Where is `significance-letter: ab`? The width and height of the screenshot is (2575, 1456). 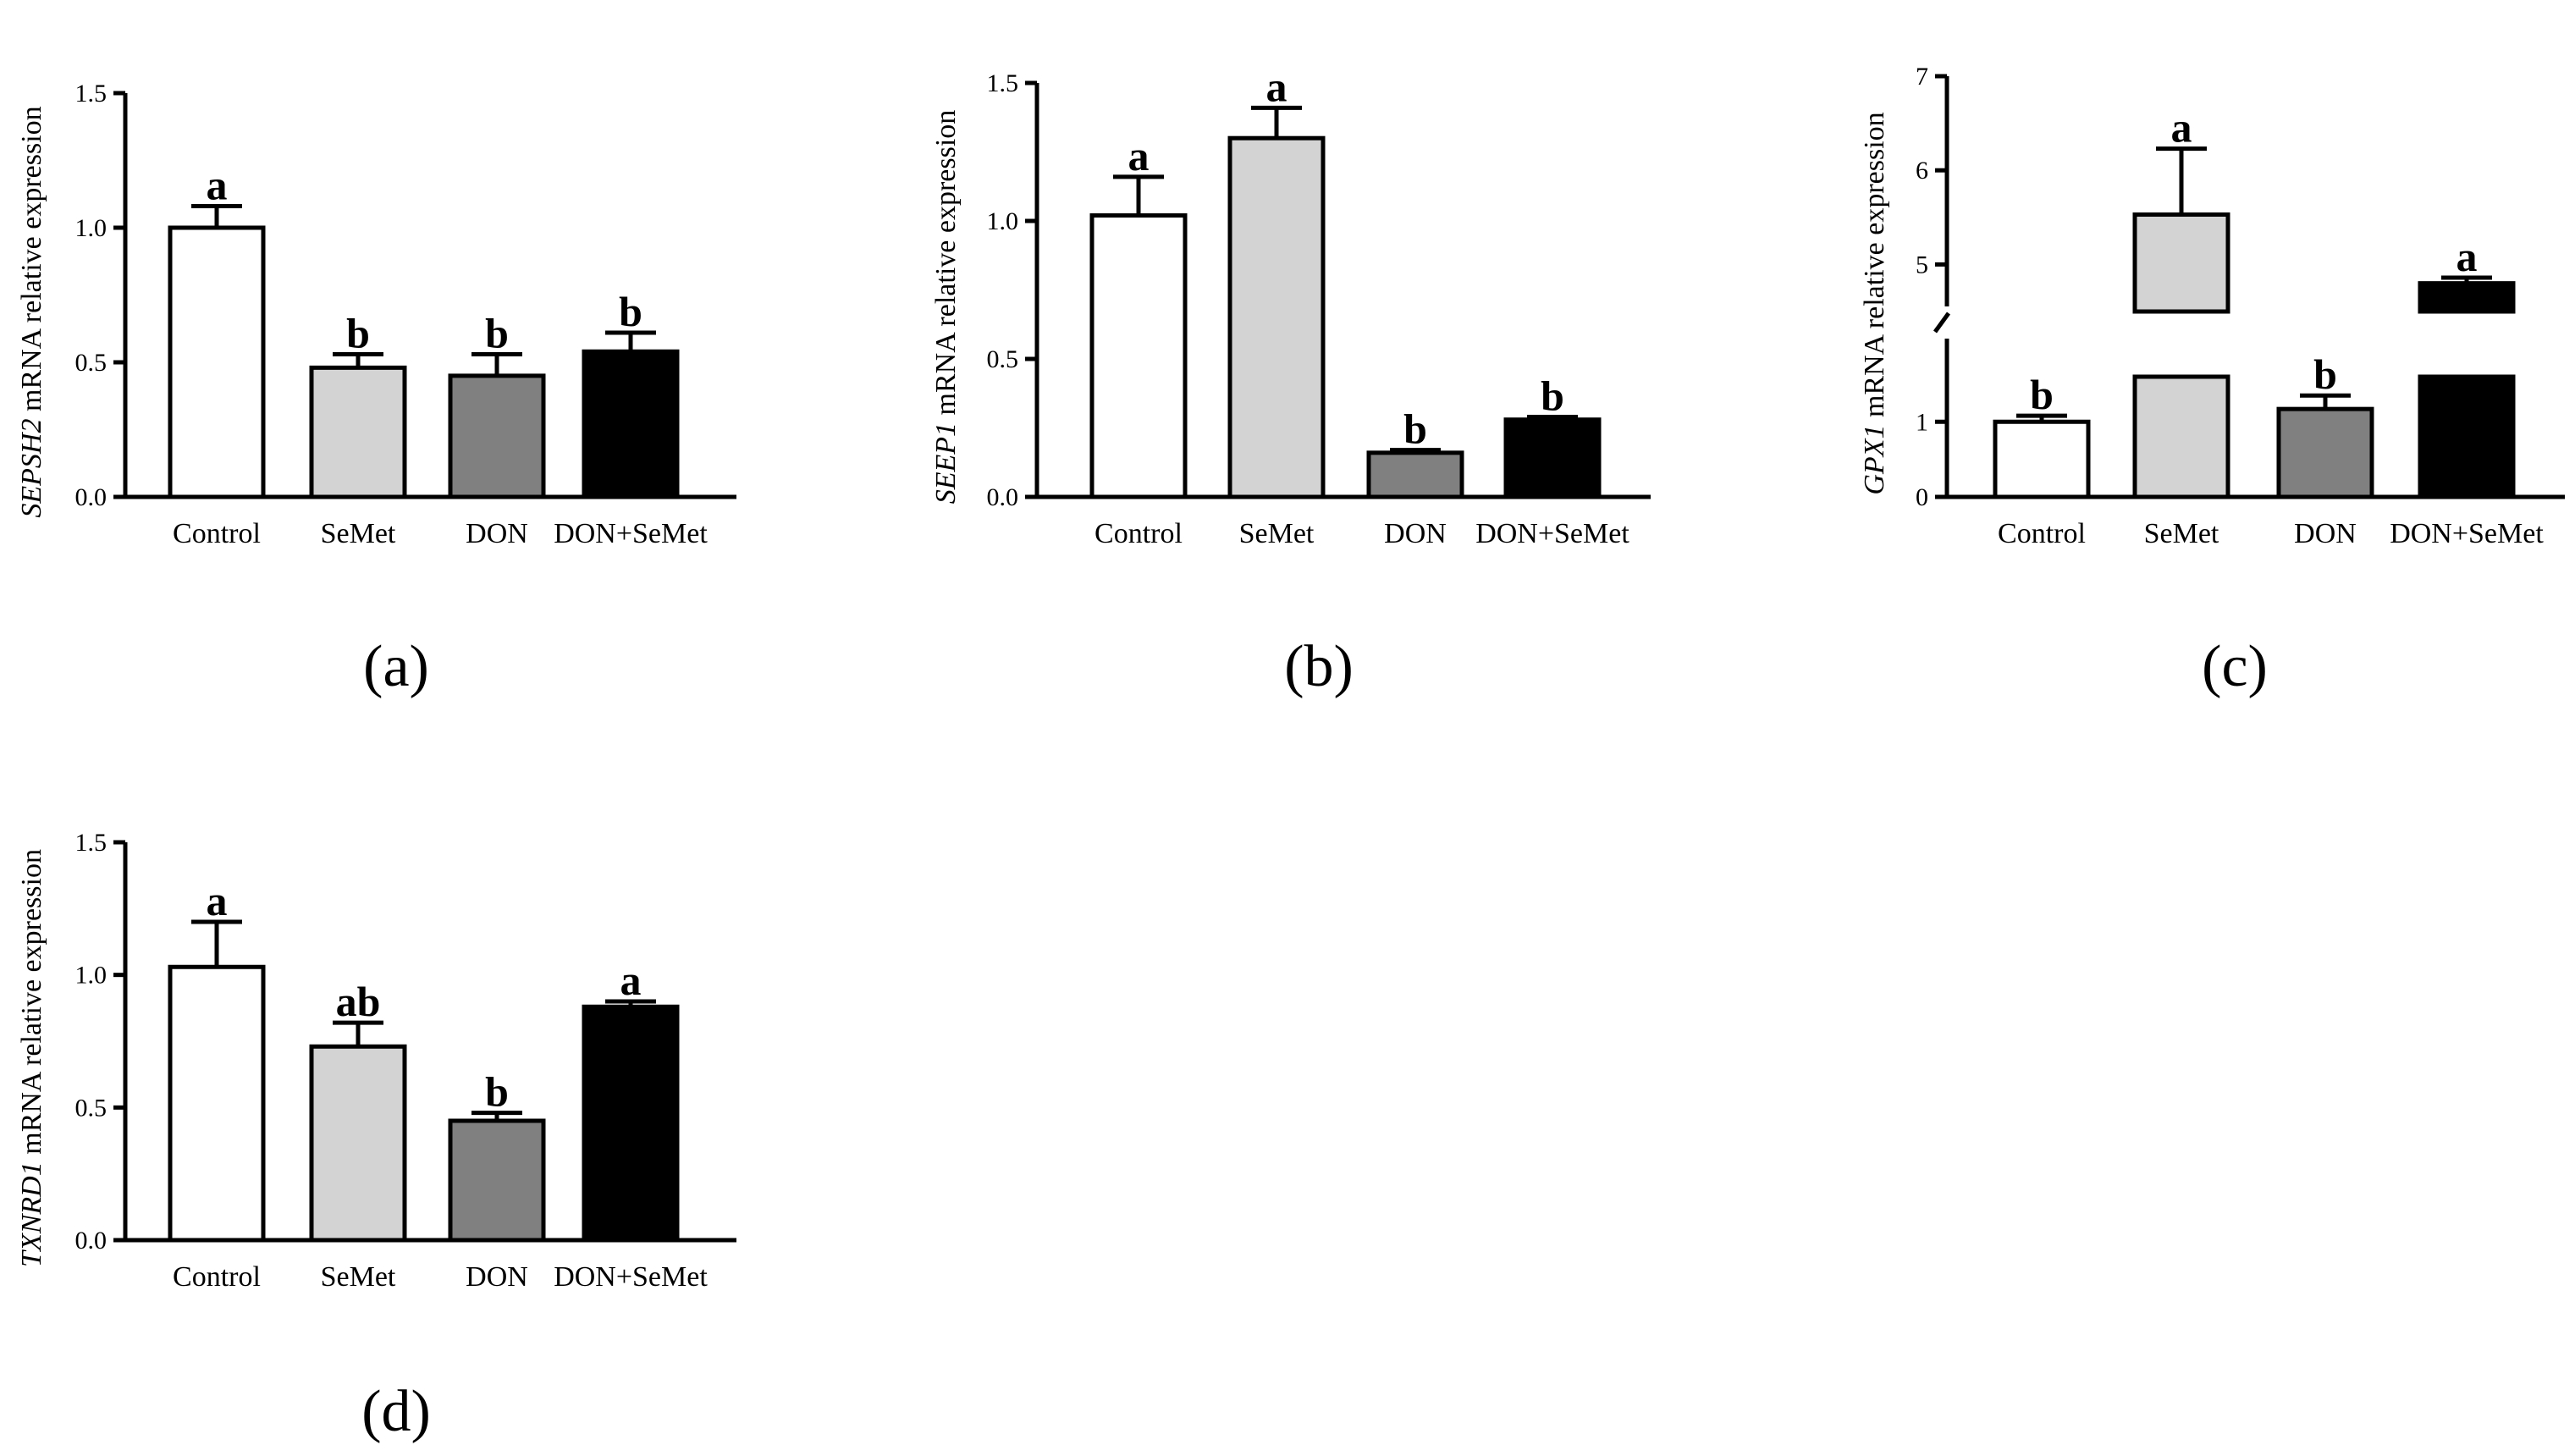
significance-letter: ab is located at coordinates (358, 1002).